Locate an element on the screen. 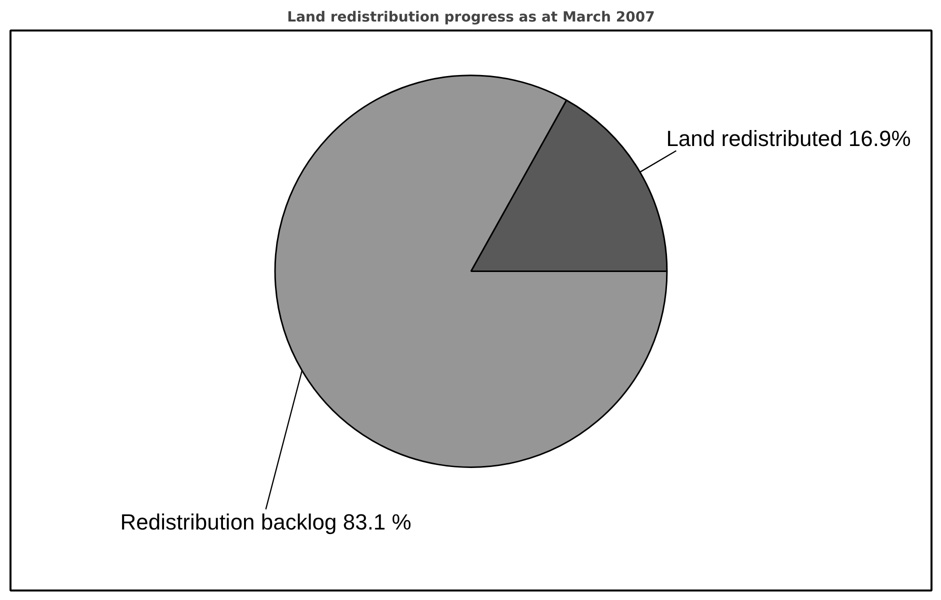  chart-title: Land redistribution progress as at March 2007 is located at coordinates (471, 18).